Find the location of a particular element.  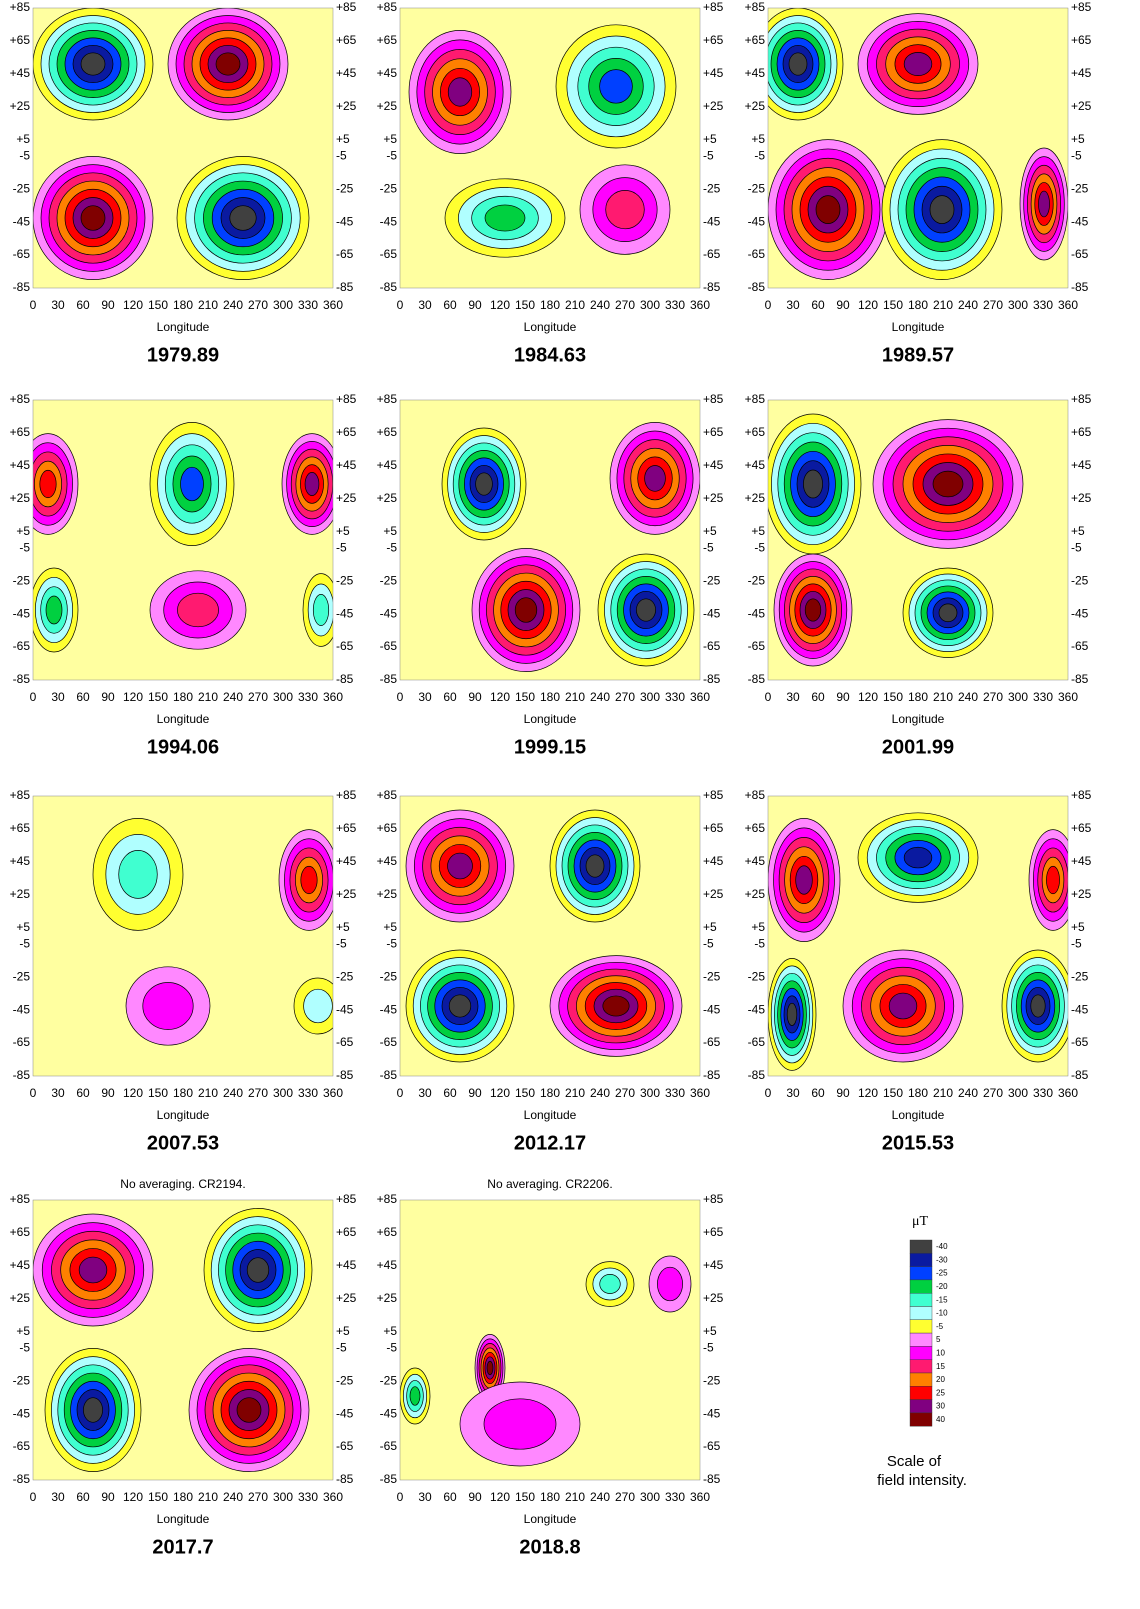

scale-label: 25 is located at coordinates (940, 1392).